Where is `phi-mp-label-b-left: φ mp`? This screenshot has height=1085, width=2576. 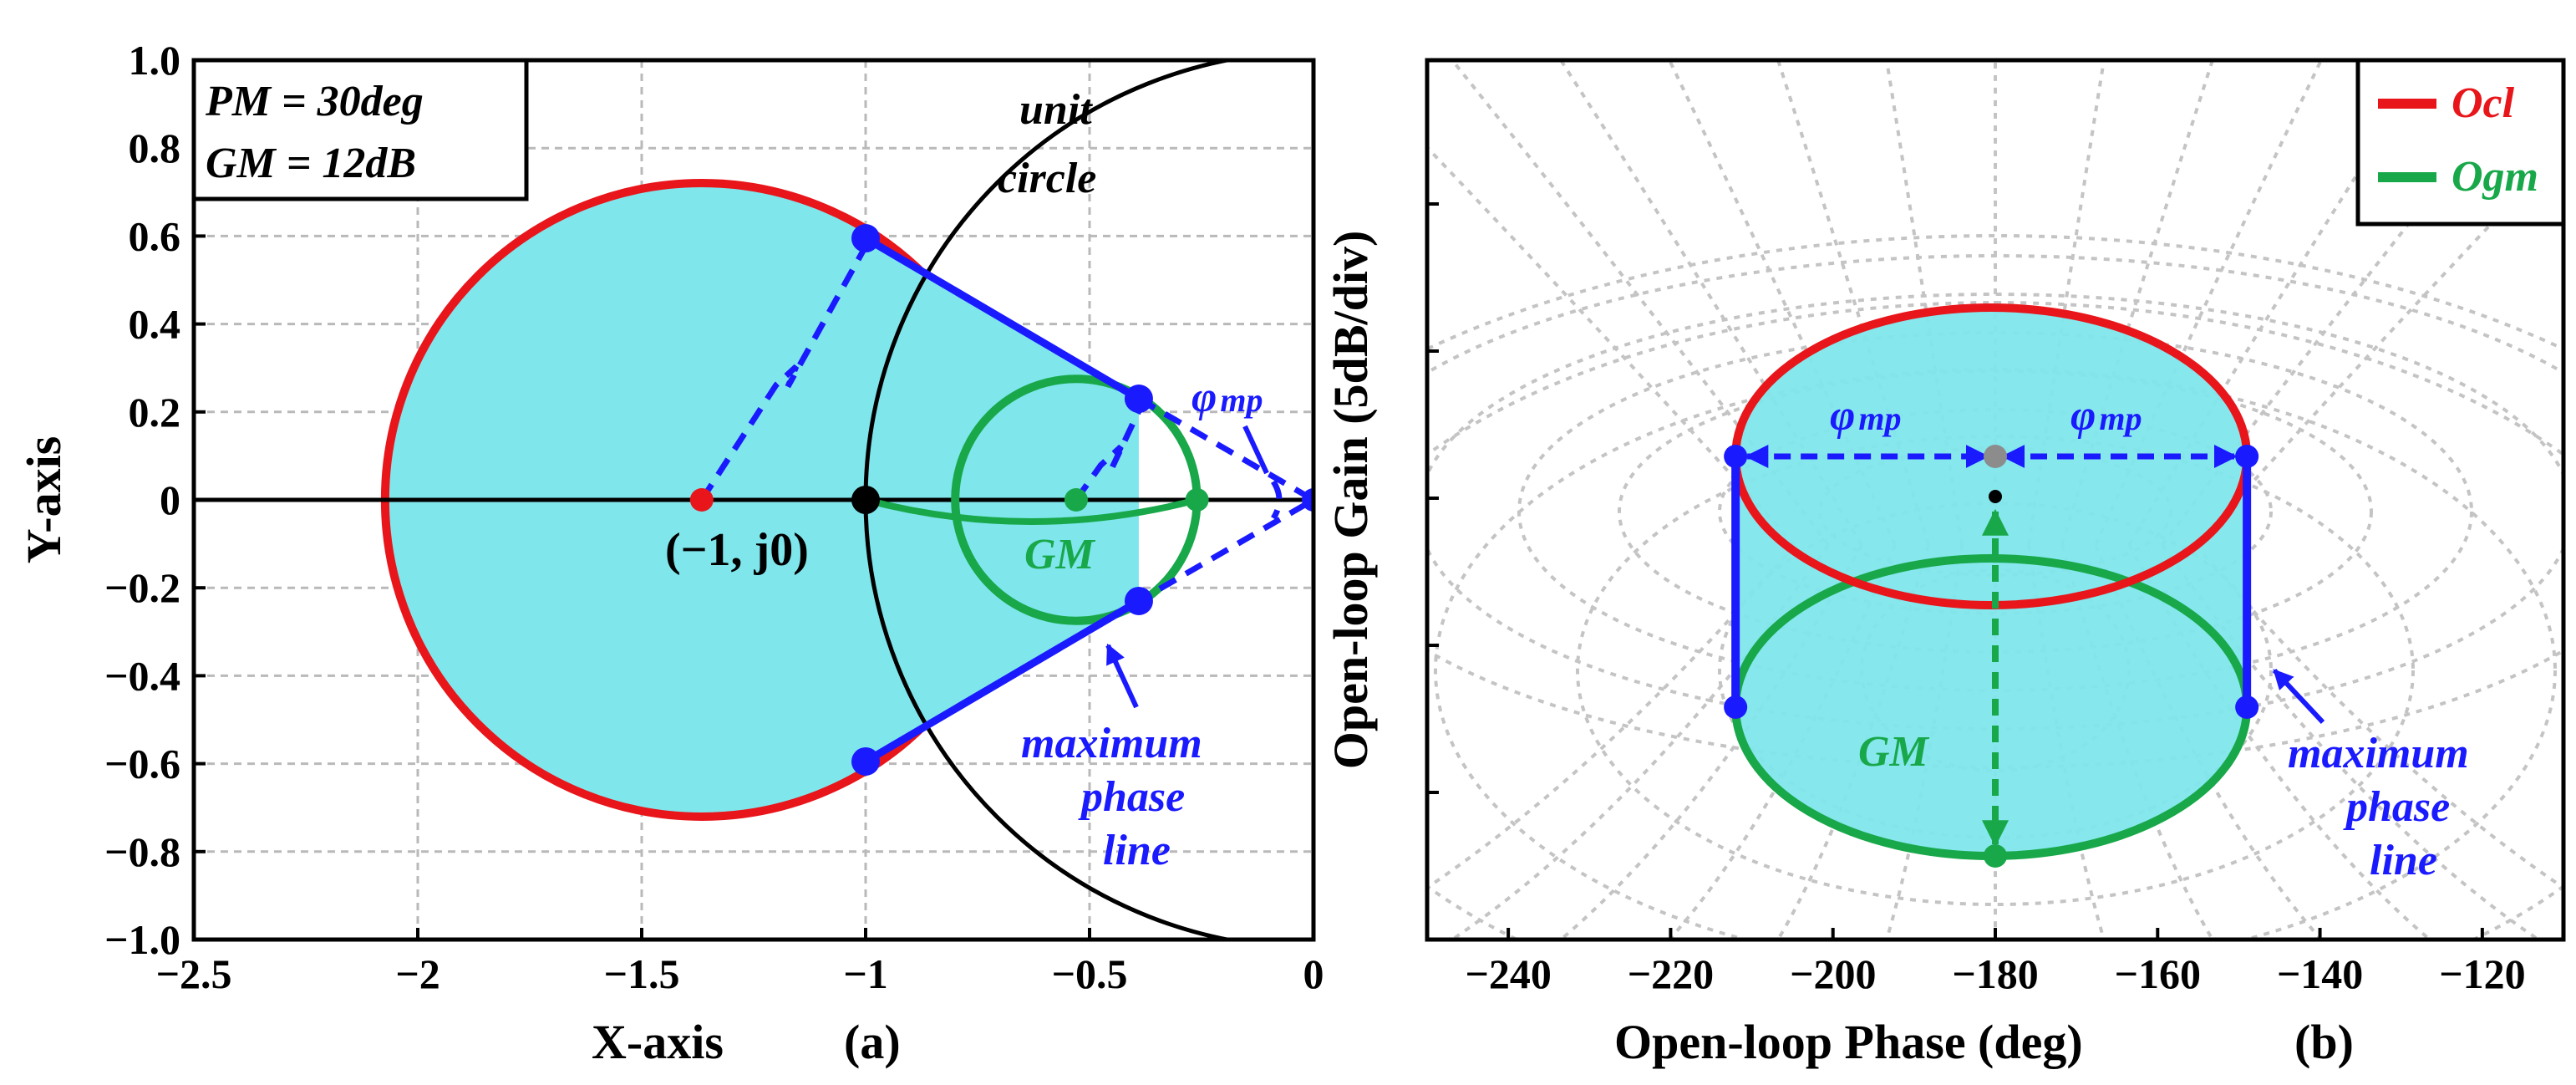
phi-mp-label-b-left: φ mp is located at coordinates (1866, 416).